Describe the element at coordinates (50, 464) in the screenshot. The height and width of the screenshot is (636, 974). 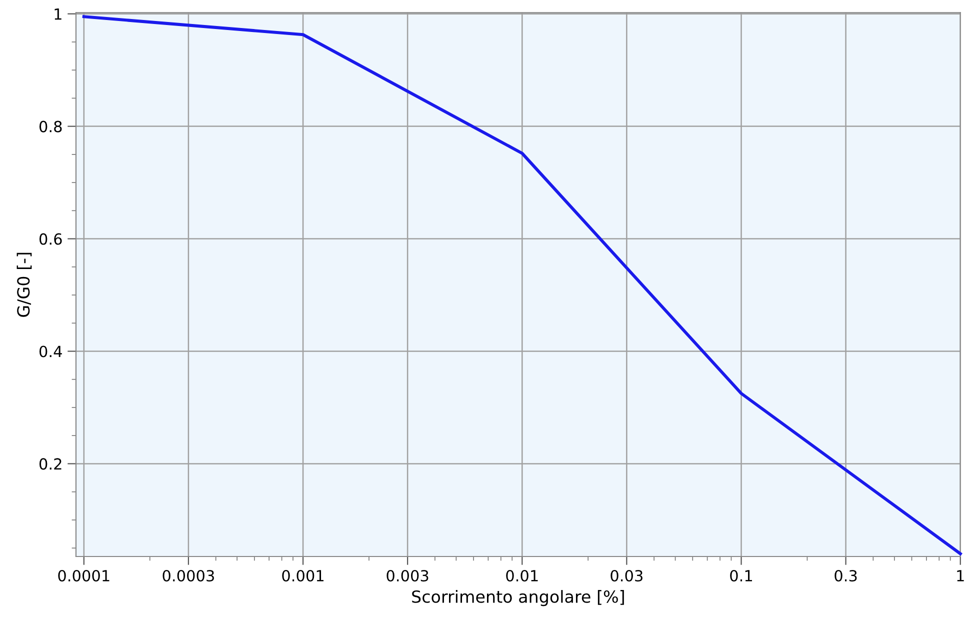
I see `y-tick-label: 0.2` at that location.